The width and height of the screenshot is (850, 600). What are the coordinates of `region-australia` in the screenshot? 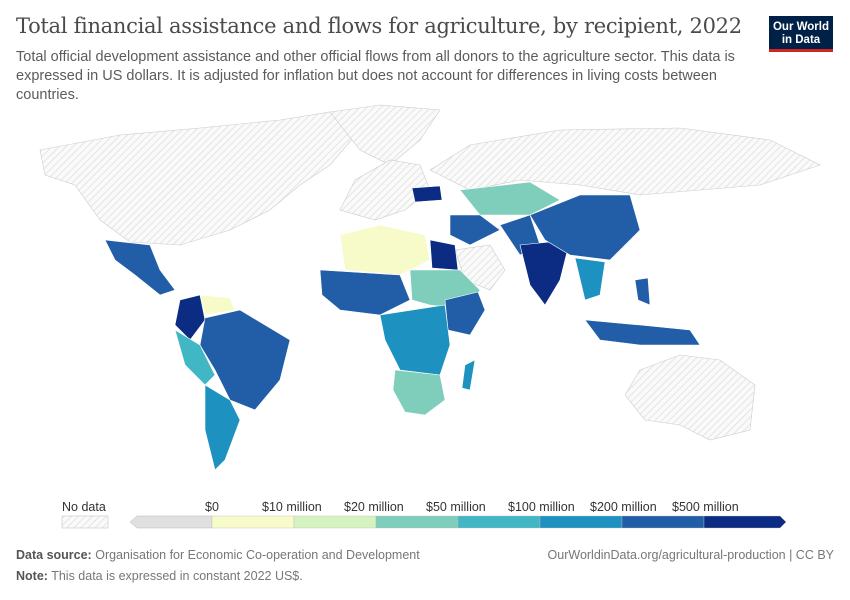 It's located at (690, 397).